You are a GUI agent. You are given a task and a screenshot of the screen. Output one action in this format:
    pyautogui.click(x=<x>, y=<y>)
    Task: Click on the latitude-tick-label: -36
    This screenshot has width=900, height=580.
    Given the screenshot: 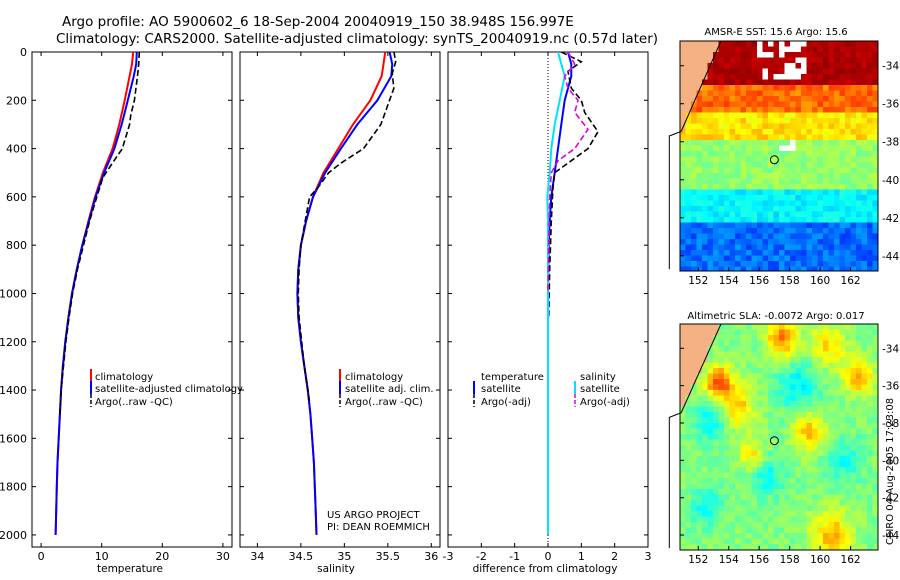 What is the action you would take?
    pyautogui.click(x=890, y=105)
    